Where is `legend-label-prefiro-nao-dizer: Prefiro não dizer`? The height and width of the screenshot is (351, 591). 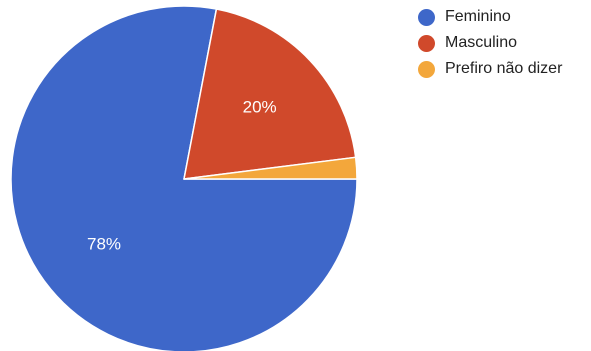
legend-label-prefiro-nao-dizer: Prefiro não dizer is located at coordinates (504, 68).